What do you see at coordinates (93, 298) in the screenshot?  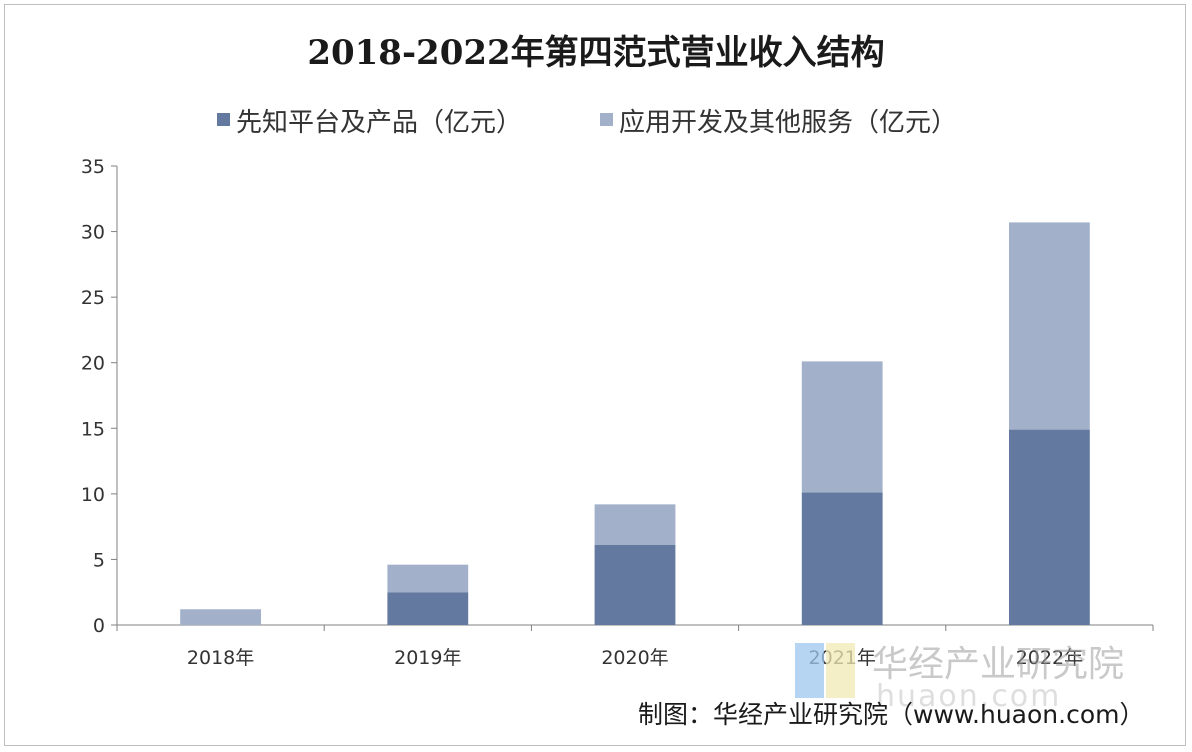 I see `y-tick-label: 25` at bounding box center [93, 298].